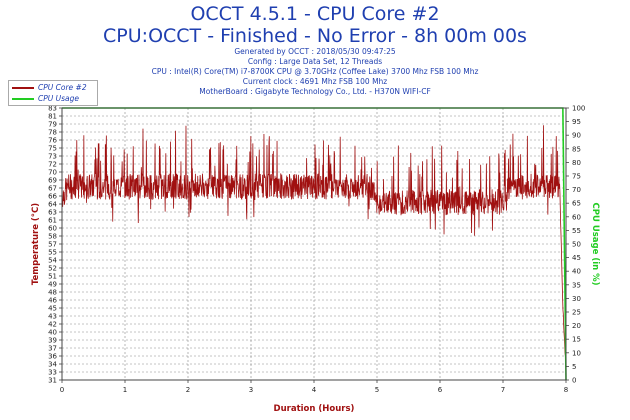  Describe the element at coordinates (576, 204) in the screenshot. I see `y-right-tick-label: 65` at that location.